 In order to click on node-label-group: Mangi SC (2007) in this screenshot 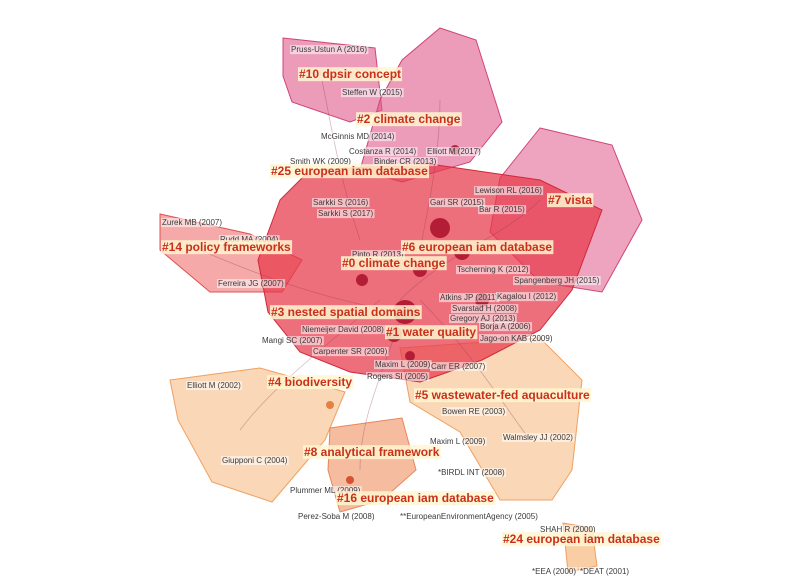, I will do `click(292, 341)`.